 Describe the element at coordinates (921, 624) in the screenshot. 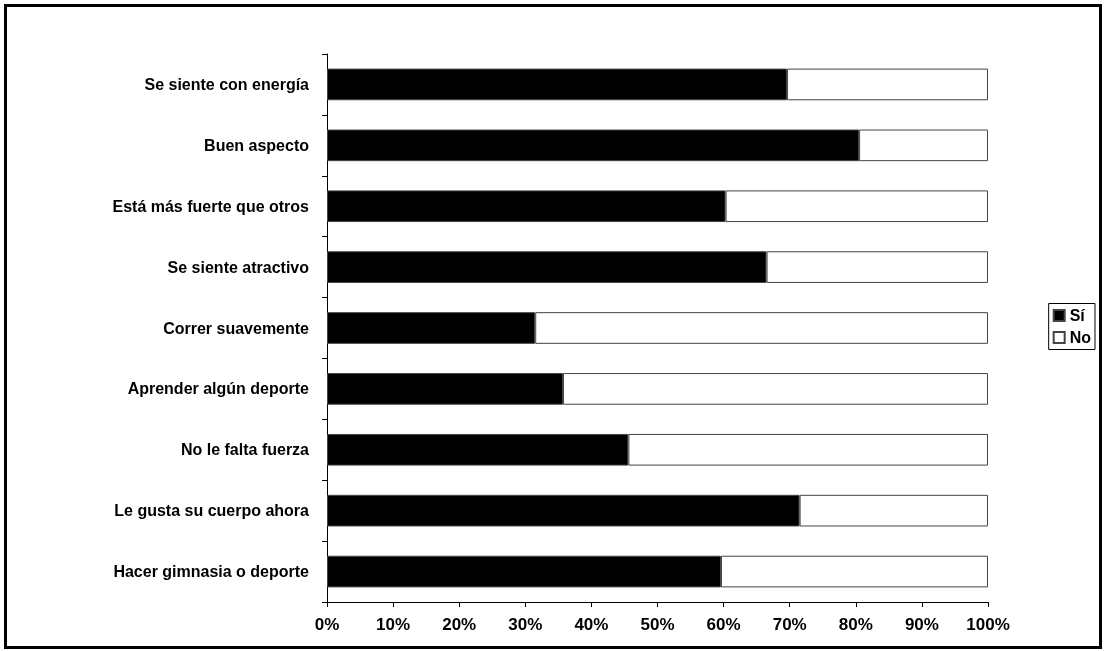

I see `x-tick-label: 90%` at that location.